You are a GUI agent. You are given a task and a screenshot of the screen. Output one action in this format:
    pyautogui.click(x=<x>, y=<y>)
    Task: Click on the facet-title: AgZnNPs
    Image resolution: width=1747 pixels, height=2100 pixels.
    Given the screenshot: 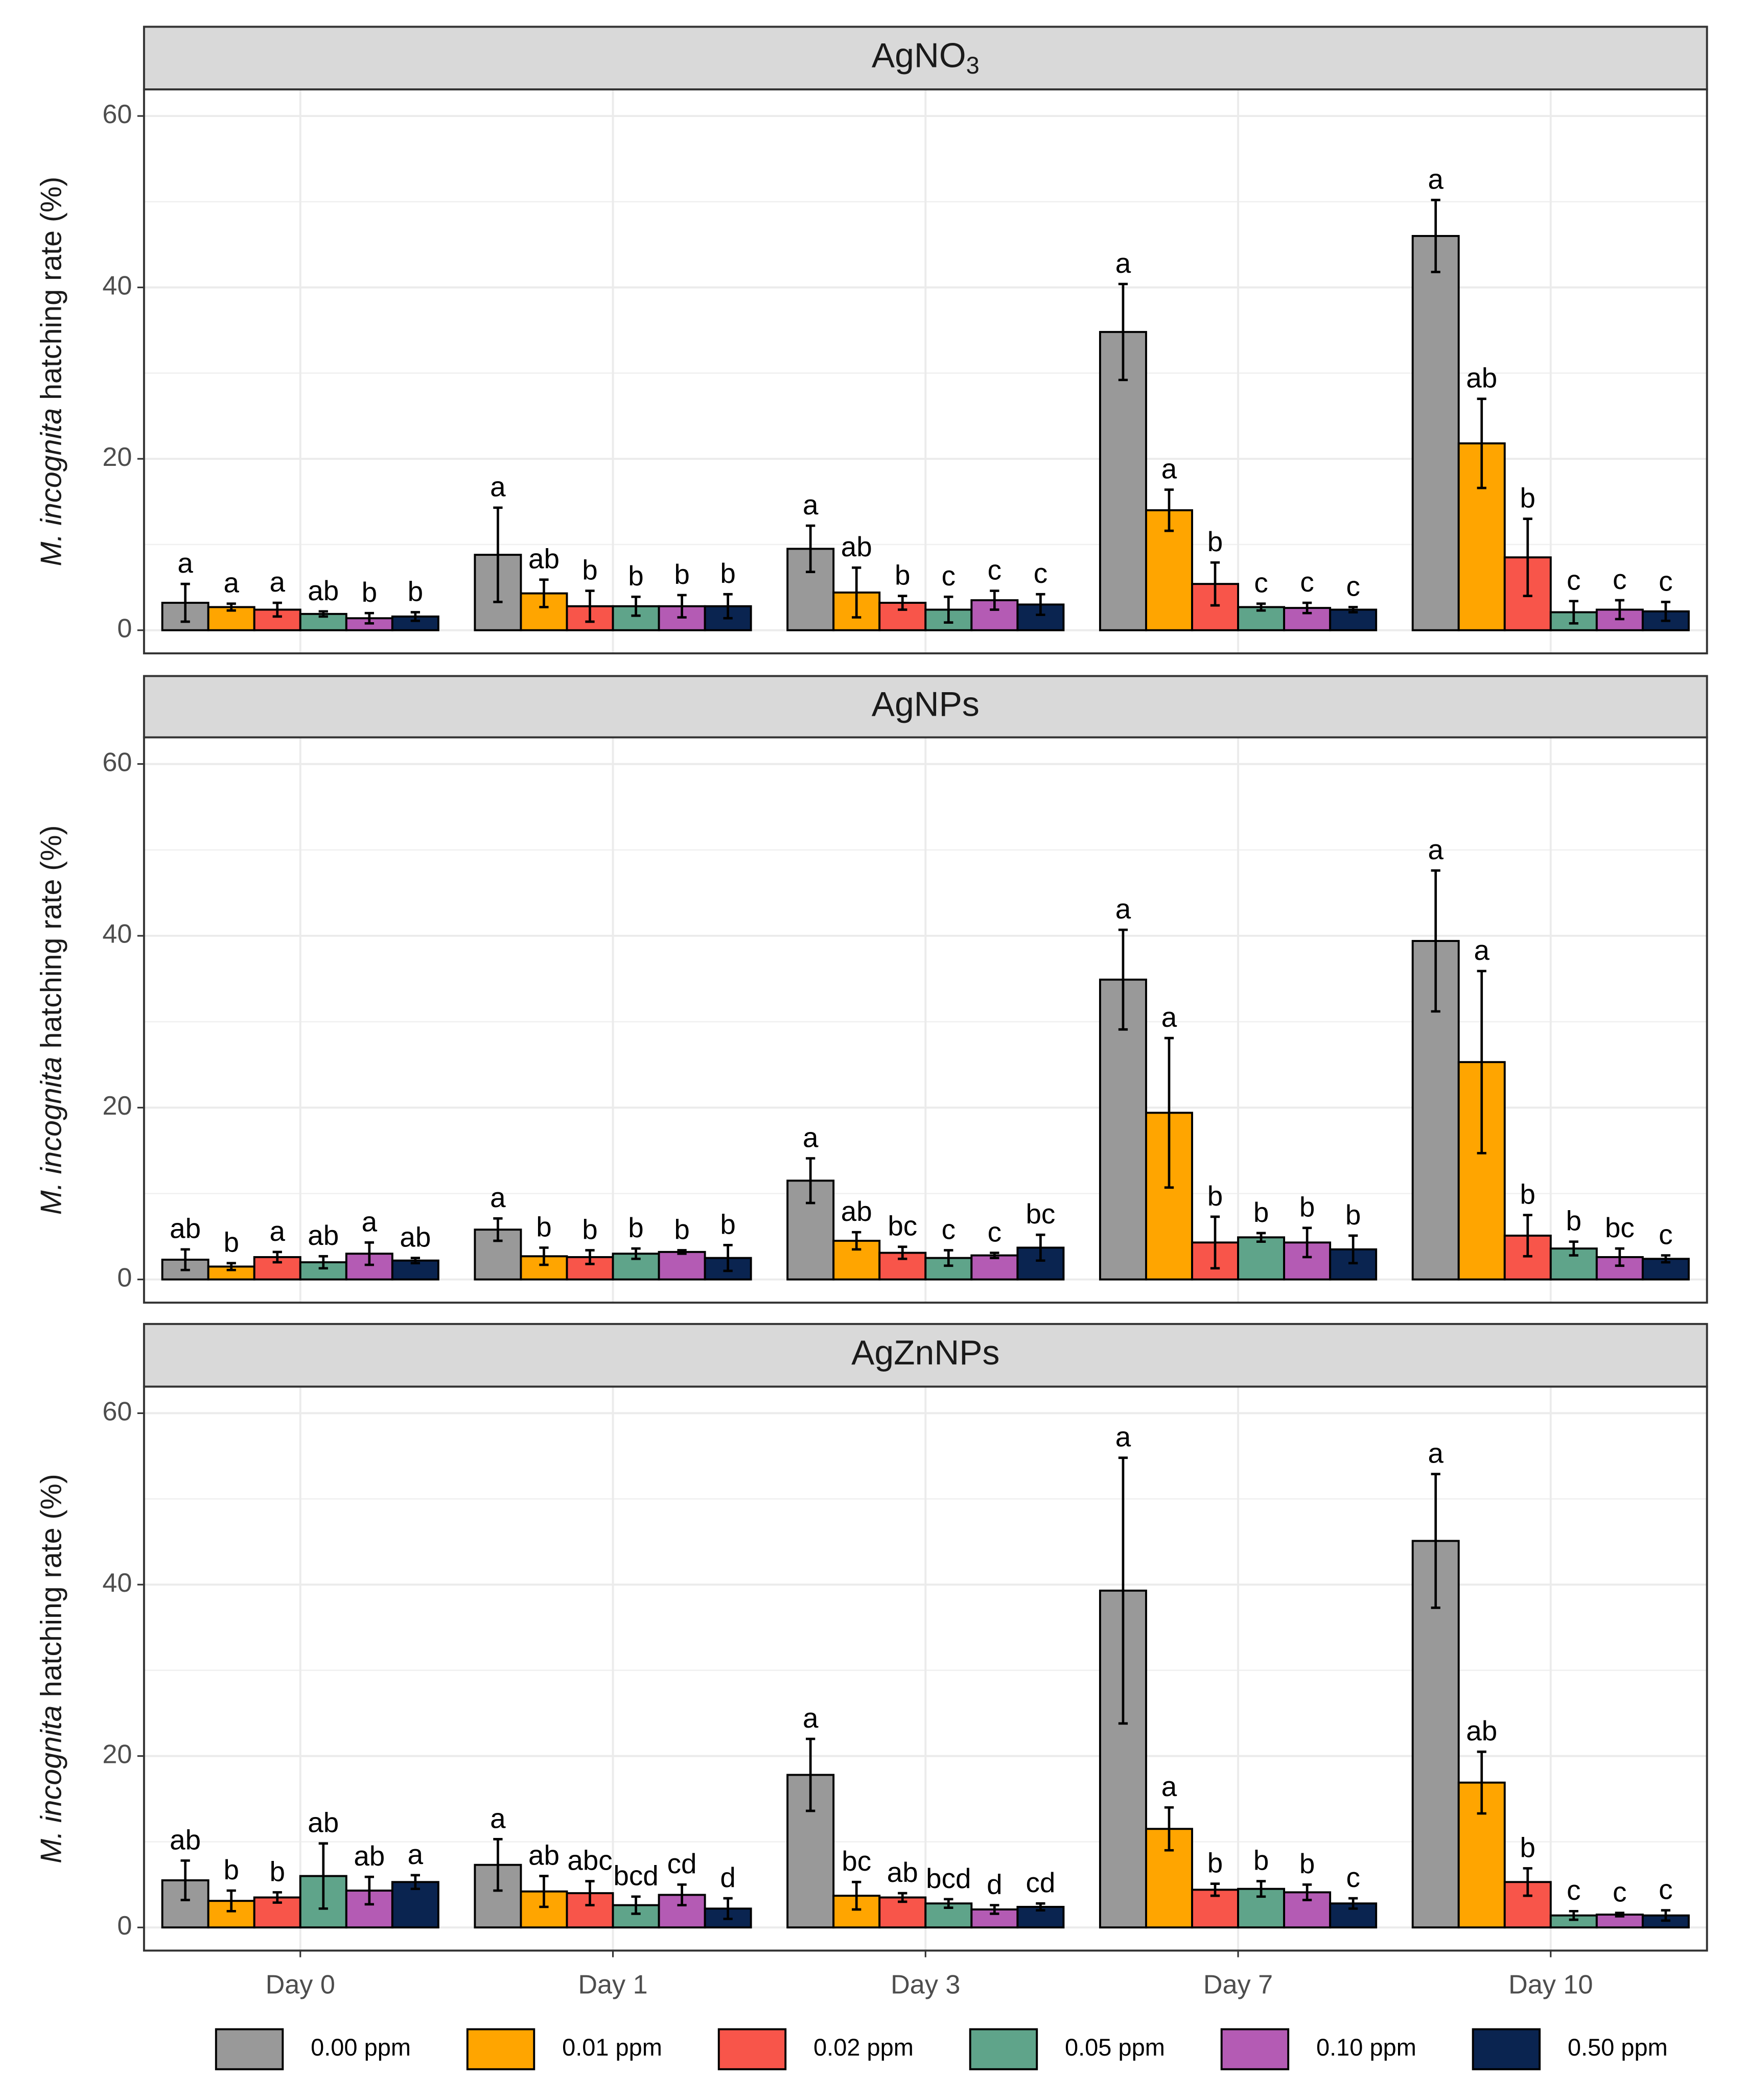 What is the action you would take?
    pyautogui.click(x=925, y=1353)
    